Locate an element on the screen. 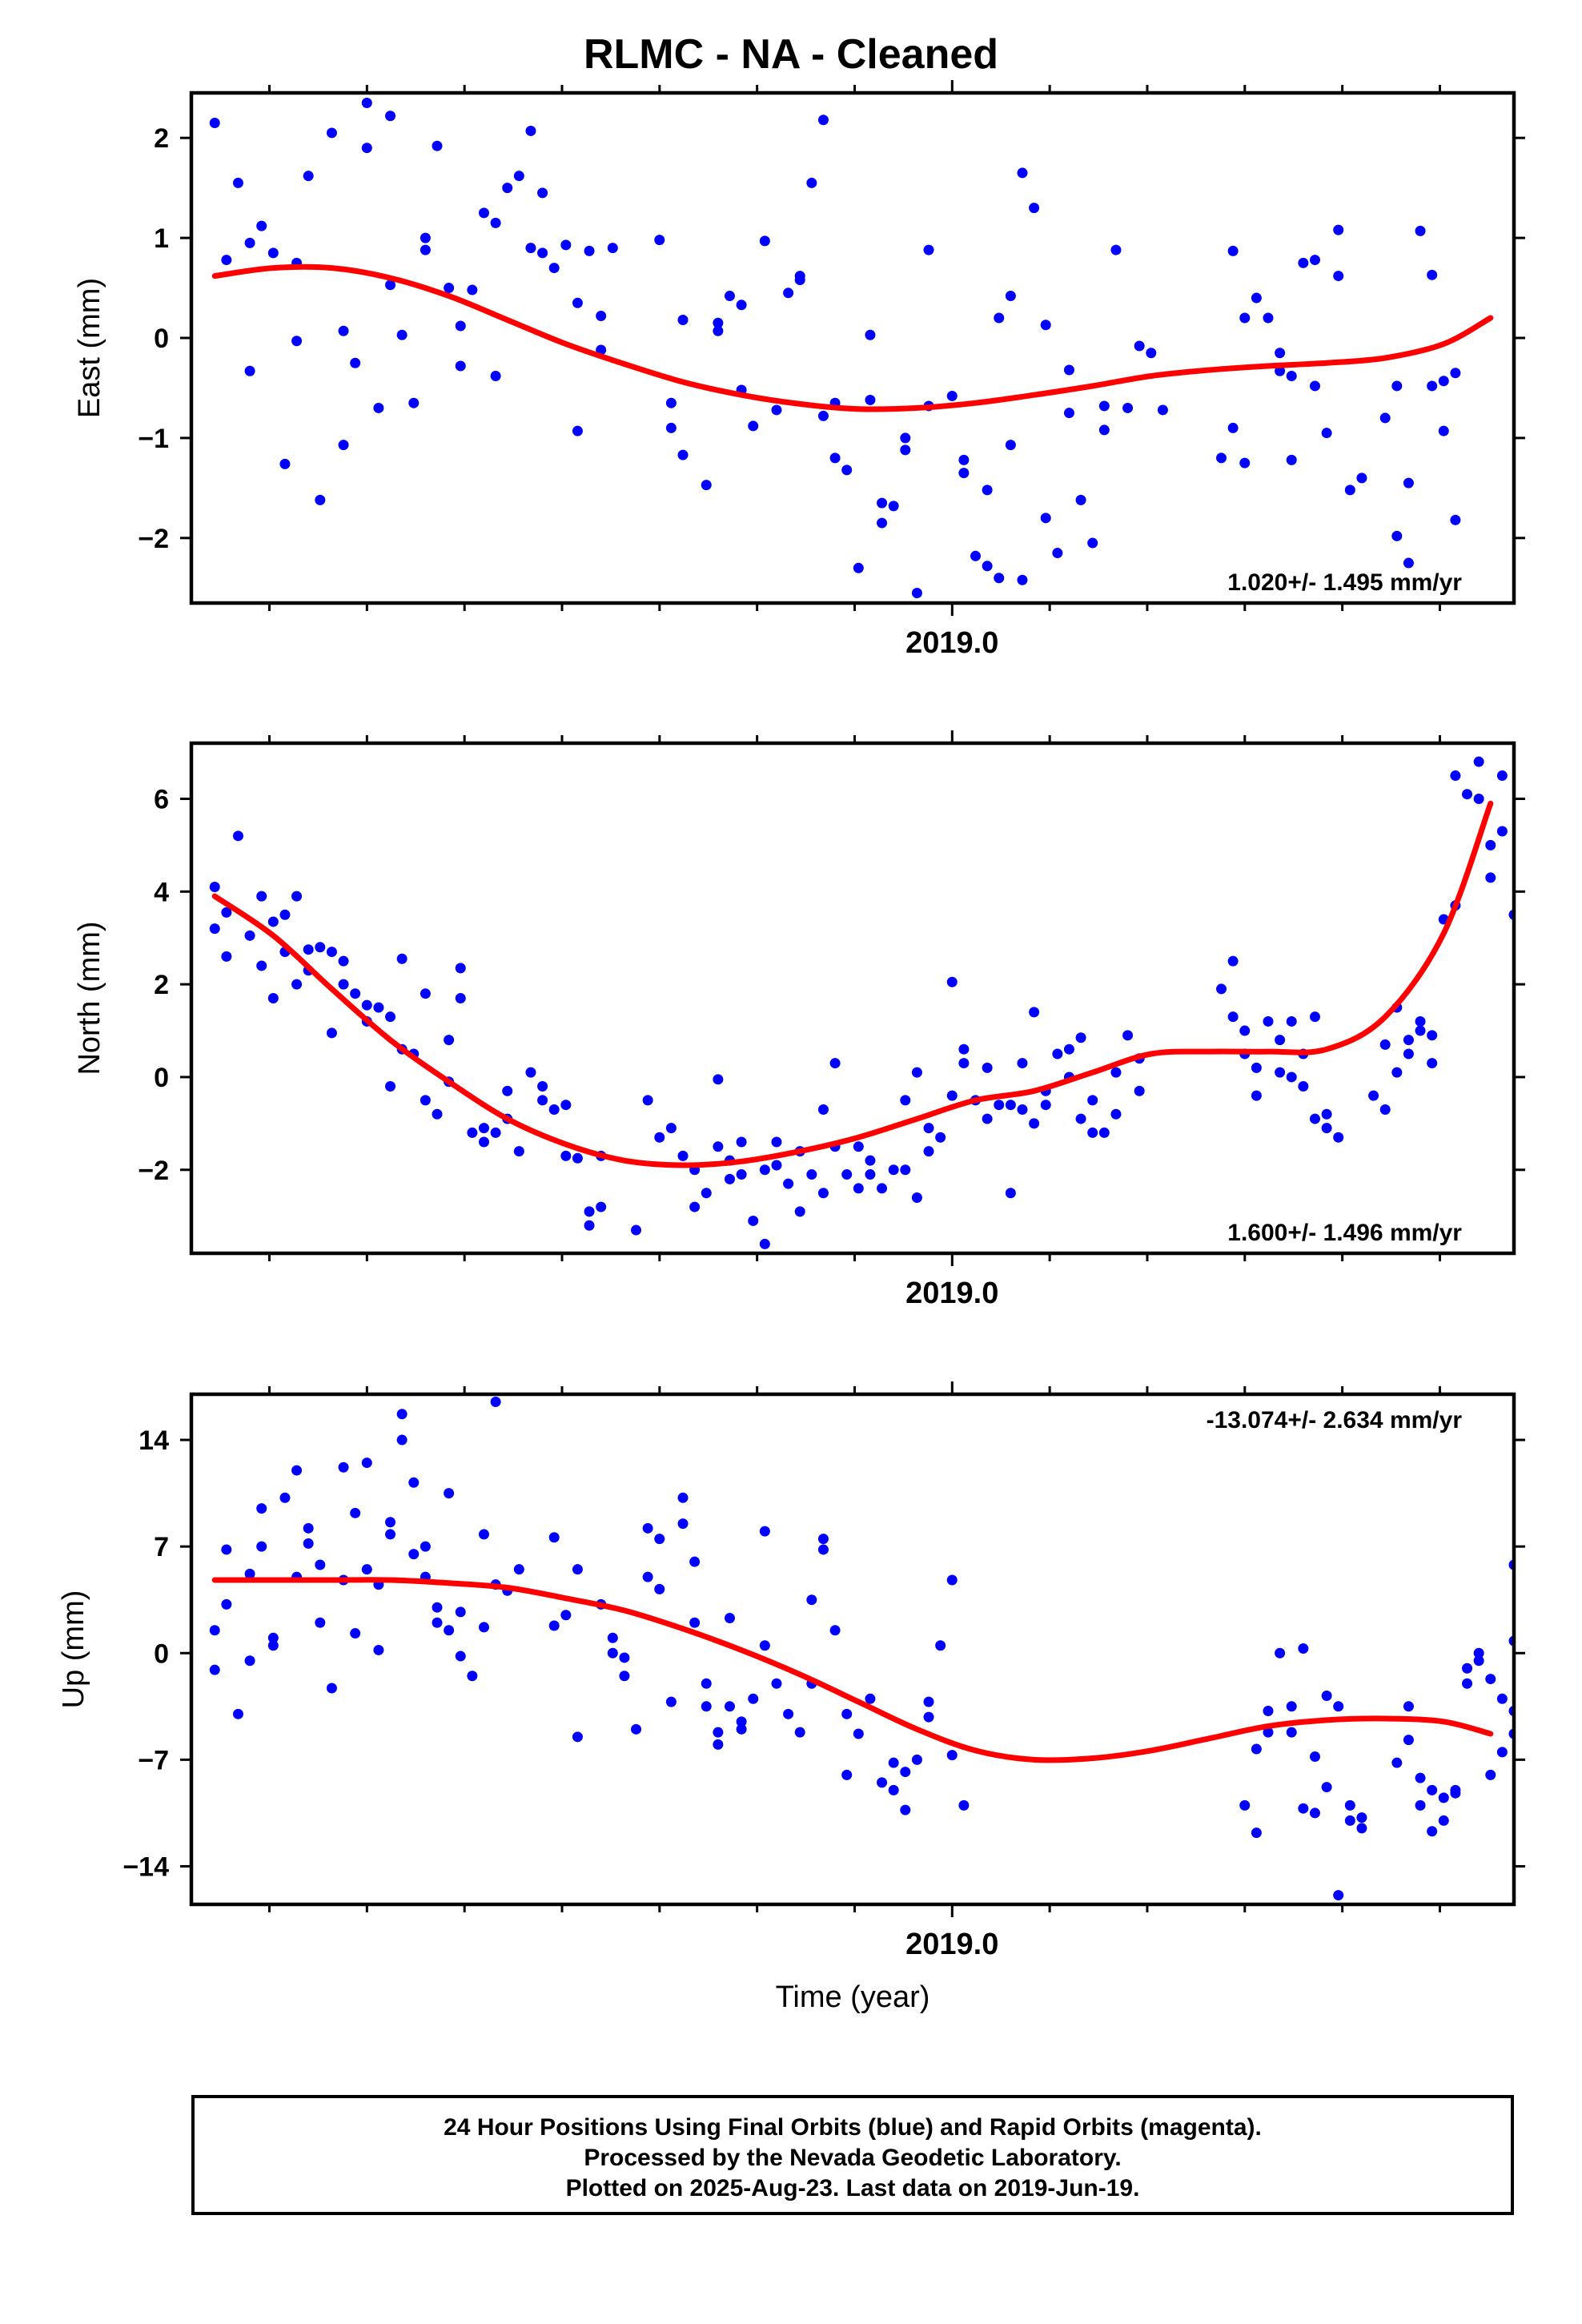 The height and width of the screenshot is (2324, 1582). north-fit-line is located at coordinates (852, 984).